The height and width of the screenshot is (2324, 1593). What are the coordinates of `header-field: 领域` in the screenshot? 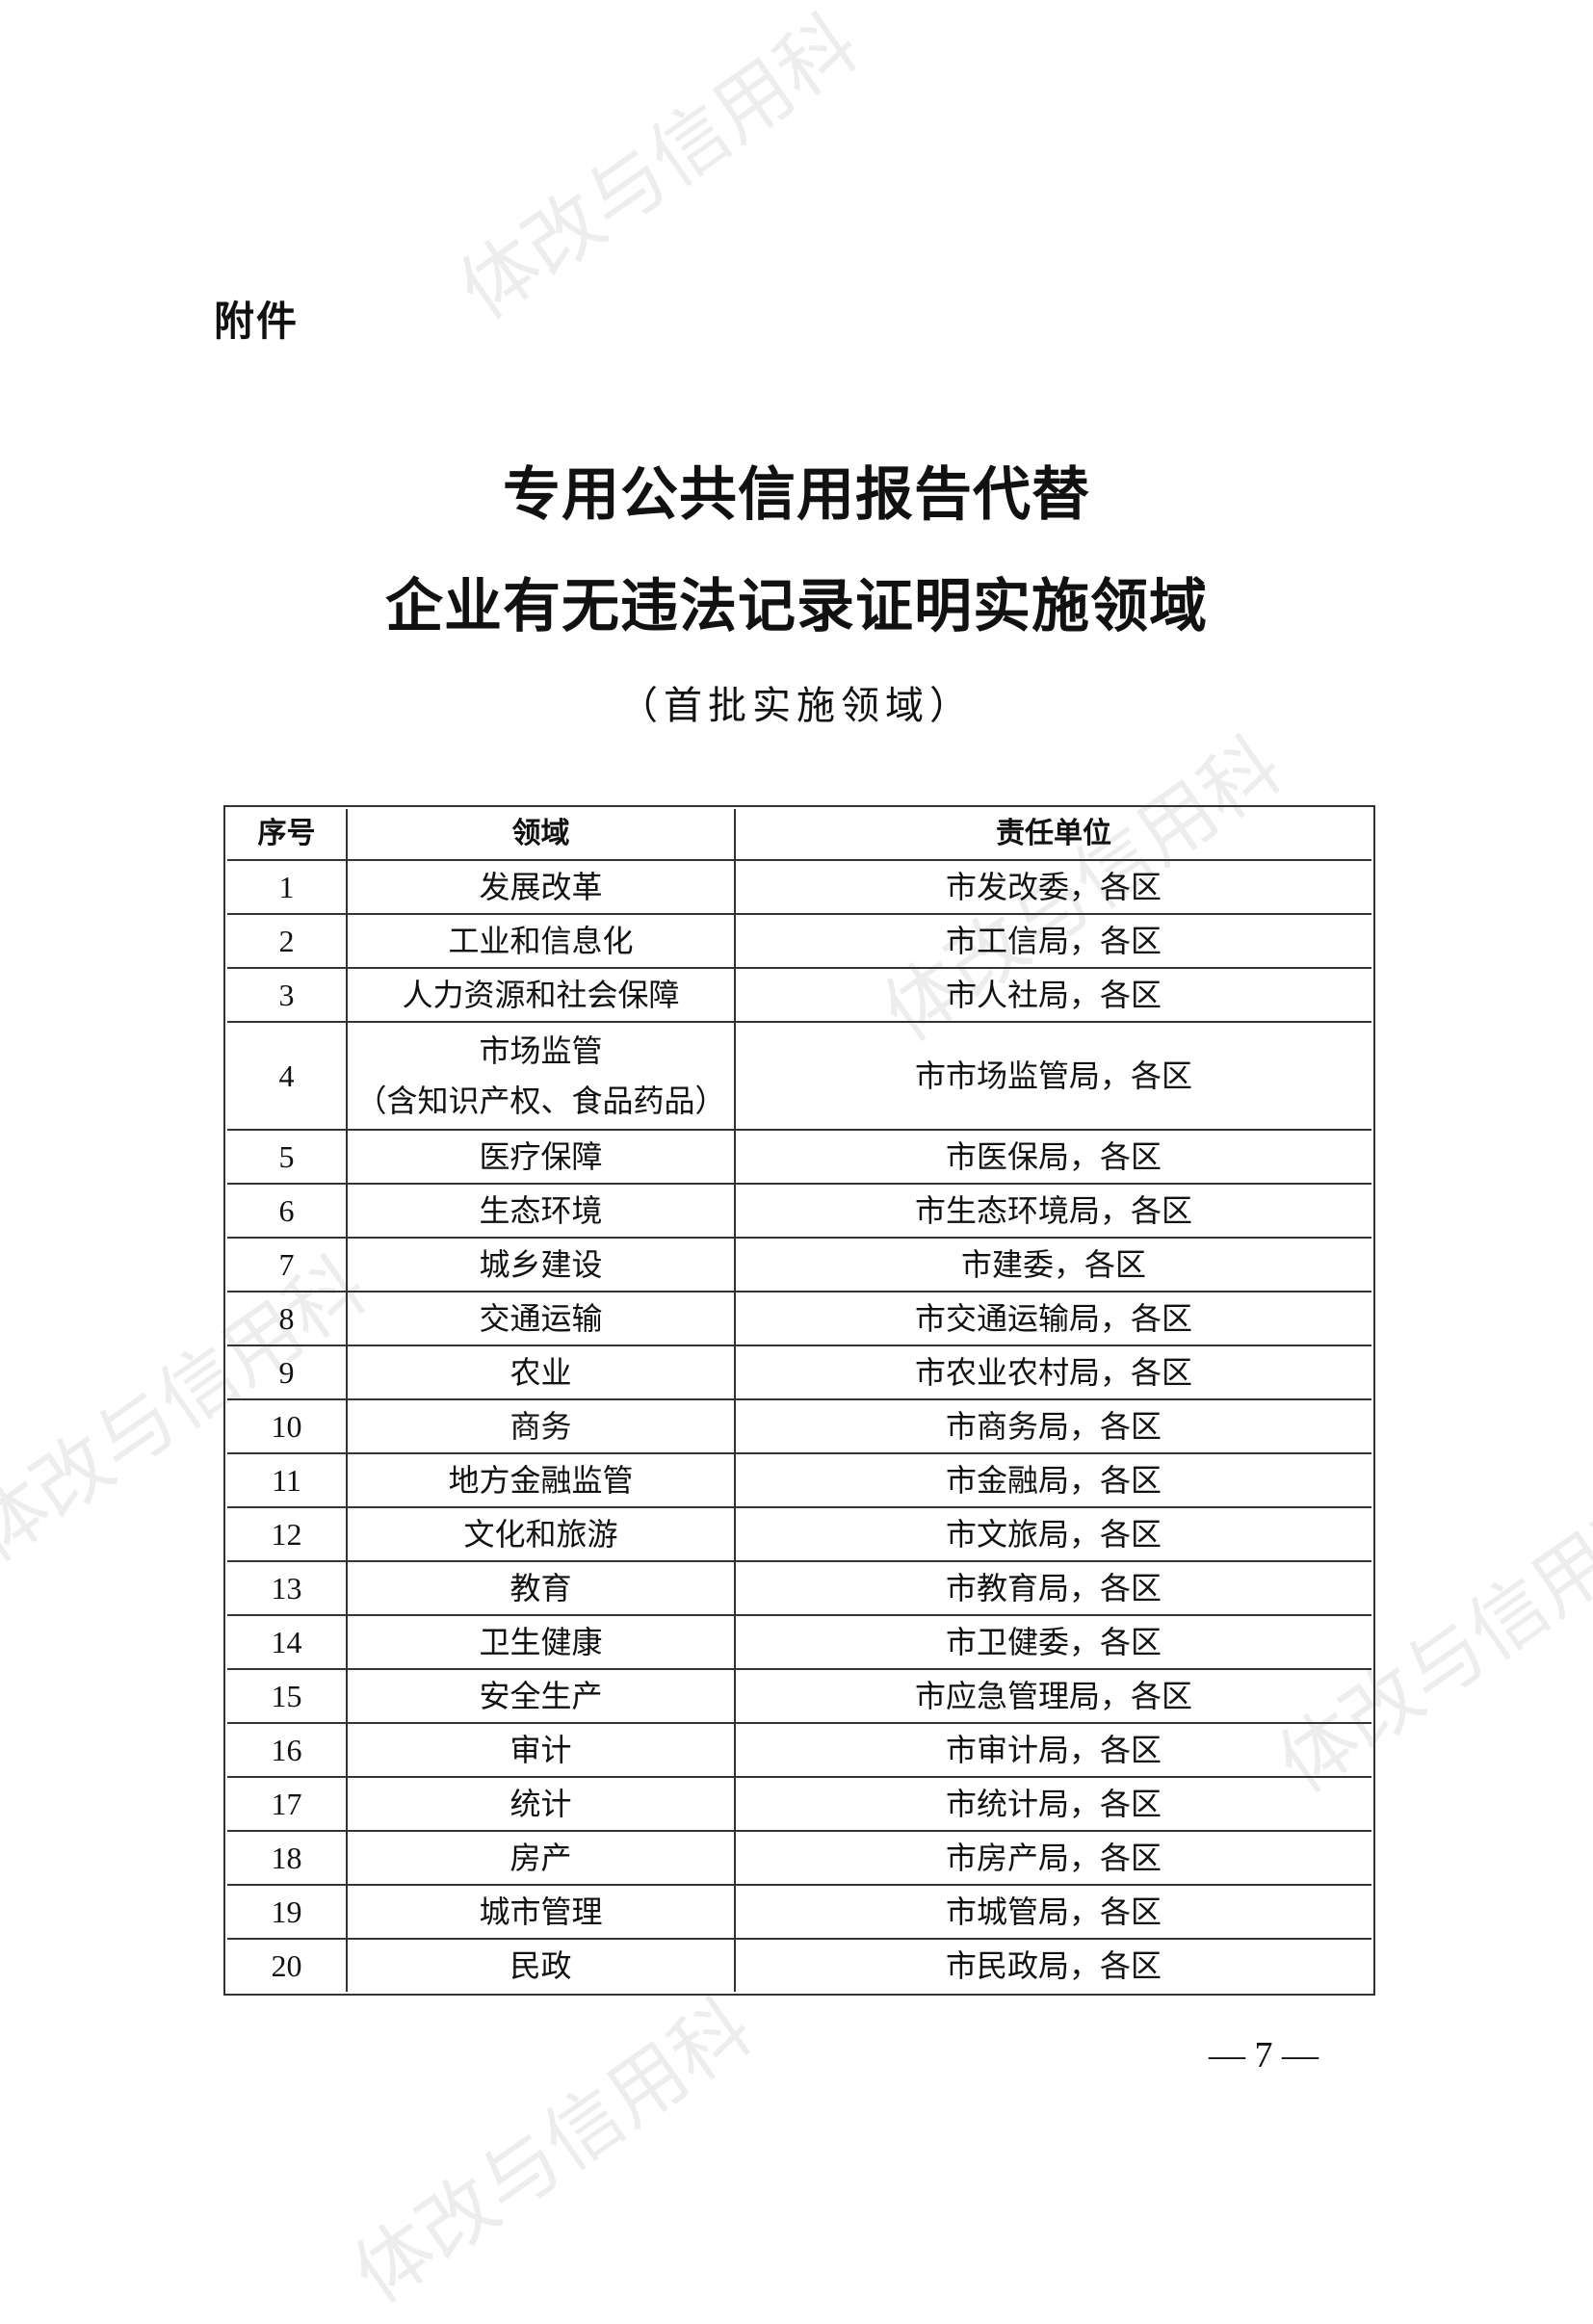 It's located at (541, 835).